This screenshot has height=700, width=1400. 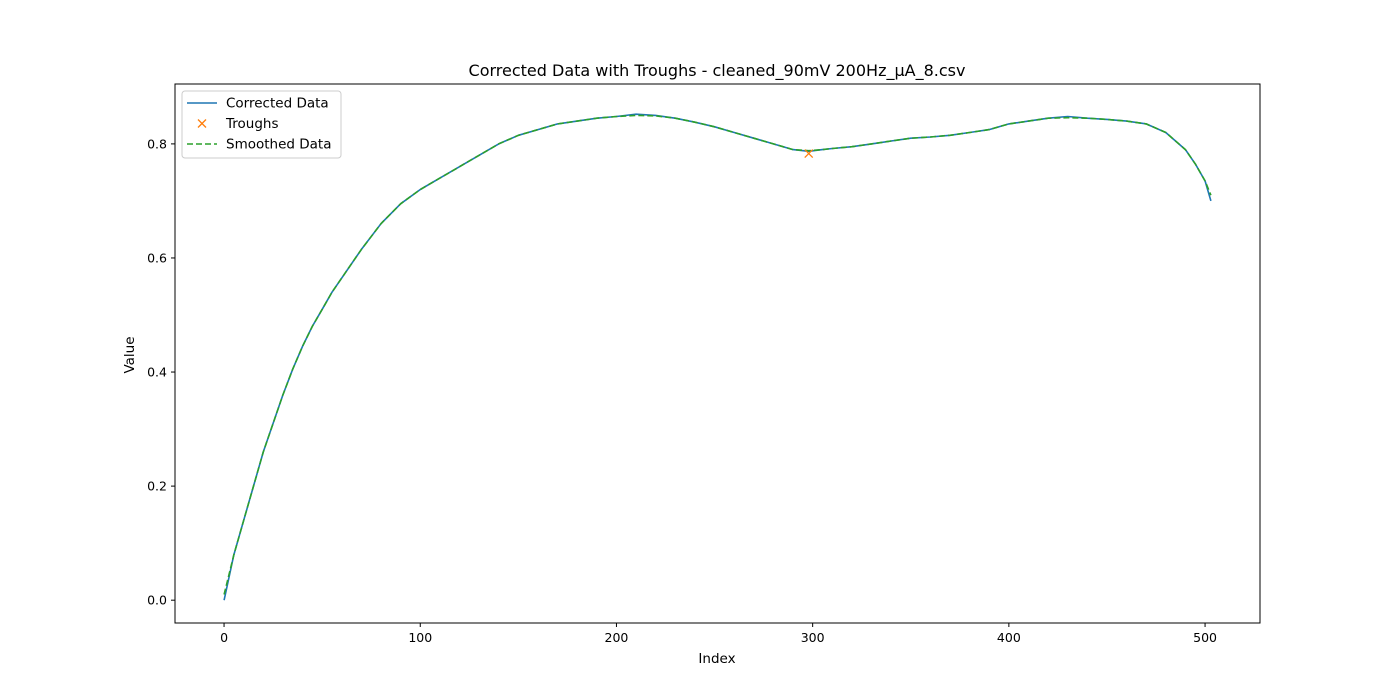 What do you see at coordinates (277, 104) in the screenshot?
I see `legend-label: Corrected Data` at bounding box center [277, 104].